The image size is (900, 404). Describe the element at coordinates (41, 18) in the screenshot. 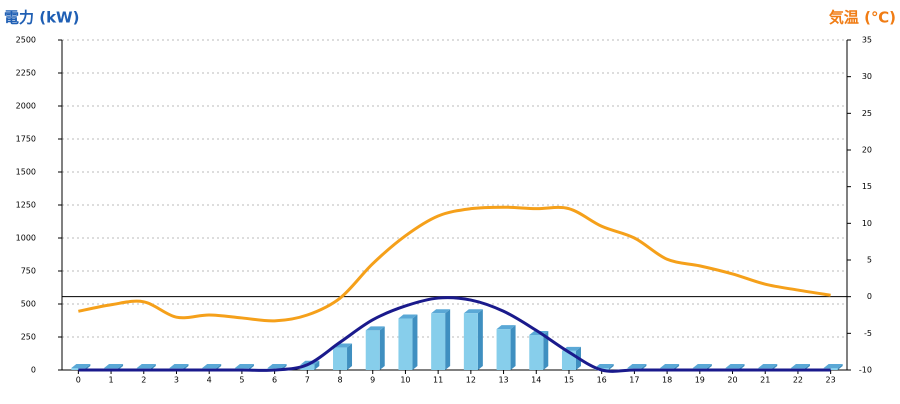

I see `y-axis-title: 電力 (kW)` at that location.